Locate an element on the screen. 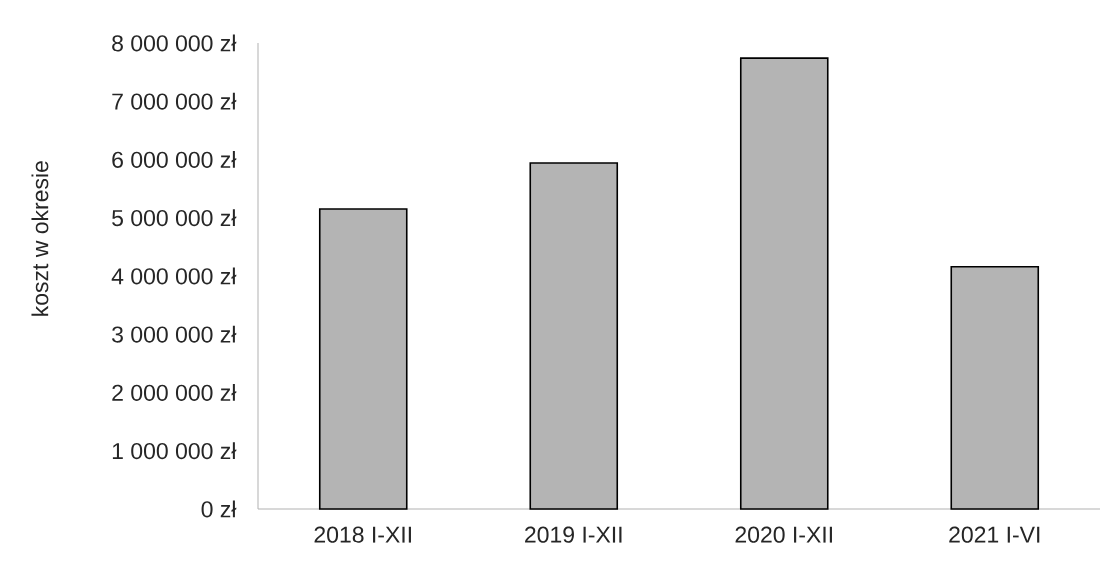 The height and width of the screenshot is (565, 1107). y-tick-label: 1 000 000 zł is located at coordinates (174, 451).